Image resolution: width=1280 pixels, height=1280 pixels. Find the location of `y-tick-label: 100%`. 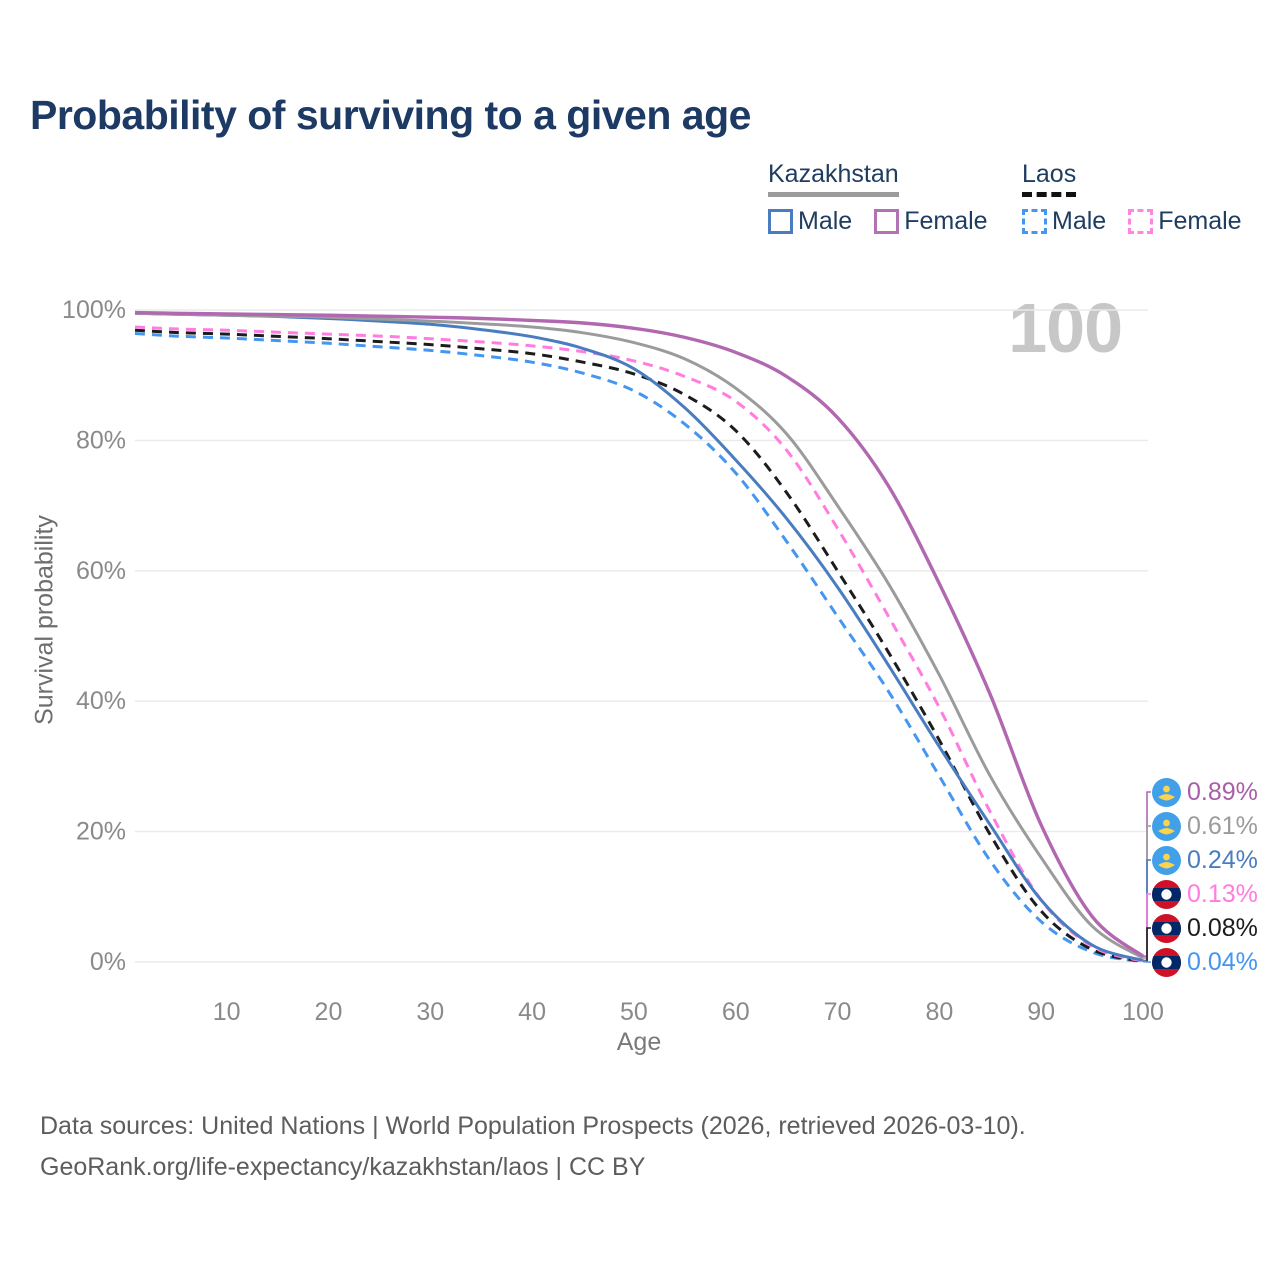

y-tick-label: 100% is located at coordinates (94, 310).